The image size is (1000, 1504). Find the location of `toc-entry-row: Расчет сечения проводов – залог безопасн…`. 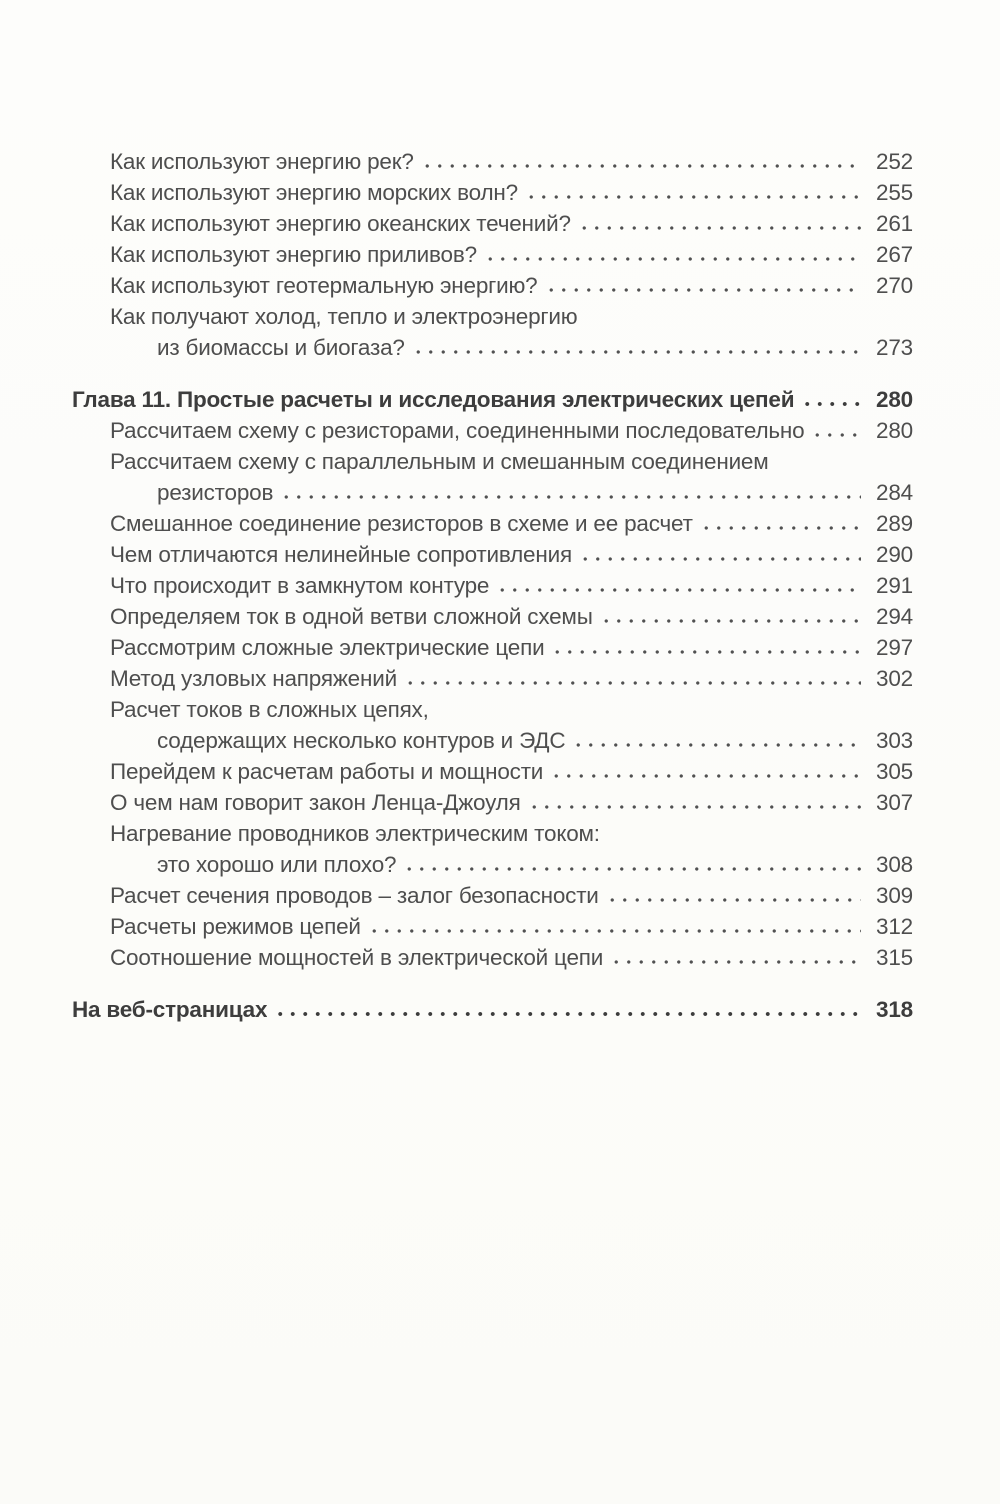

toc-entry-row: Расчет сечения проводов – залог безопасн… is located at coordinates (492, 895).